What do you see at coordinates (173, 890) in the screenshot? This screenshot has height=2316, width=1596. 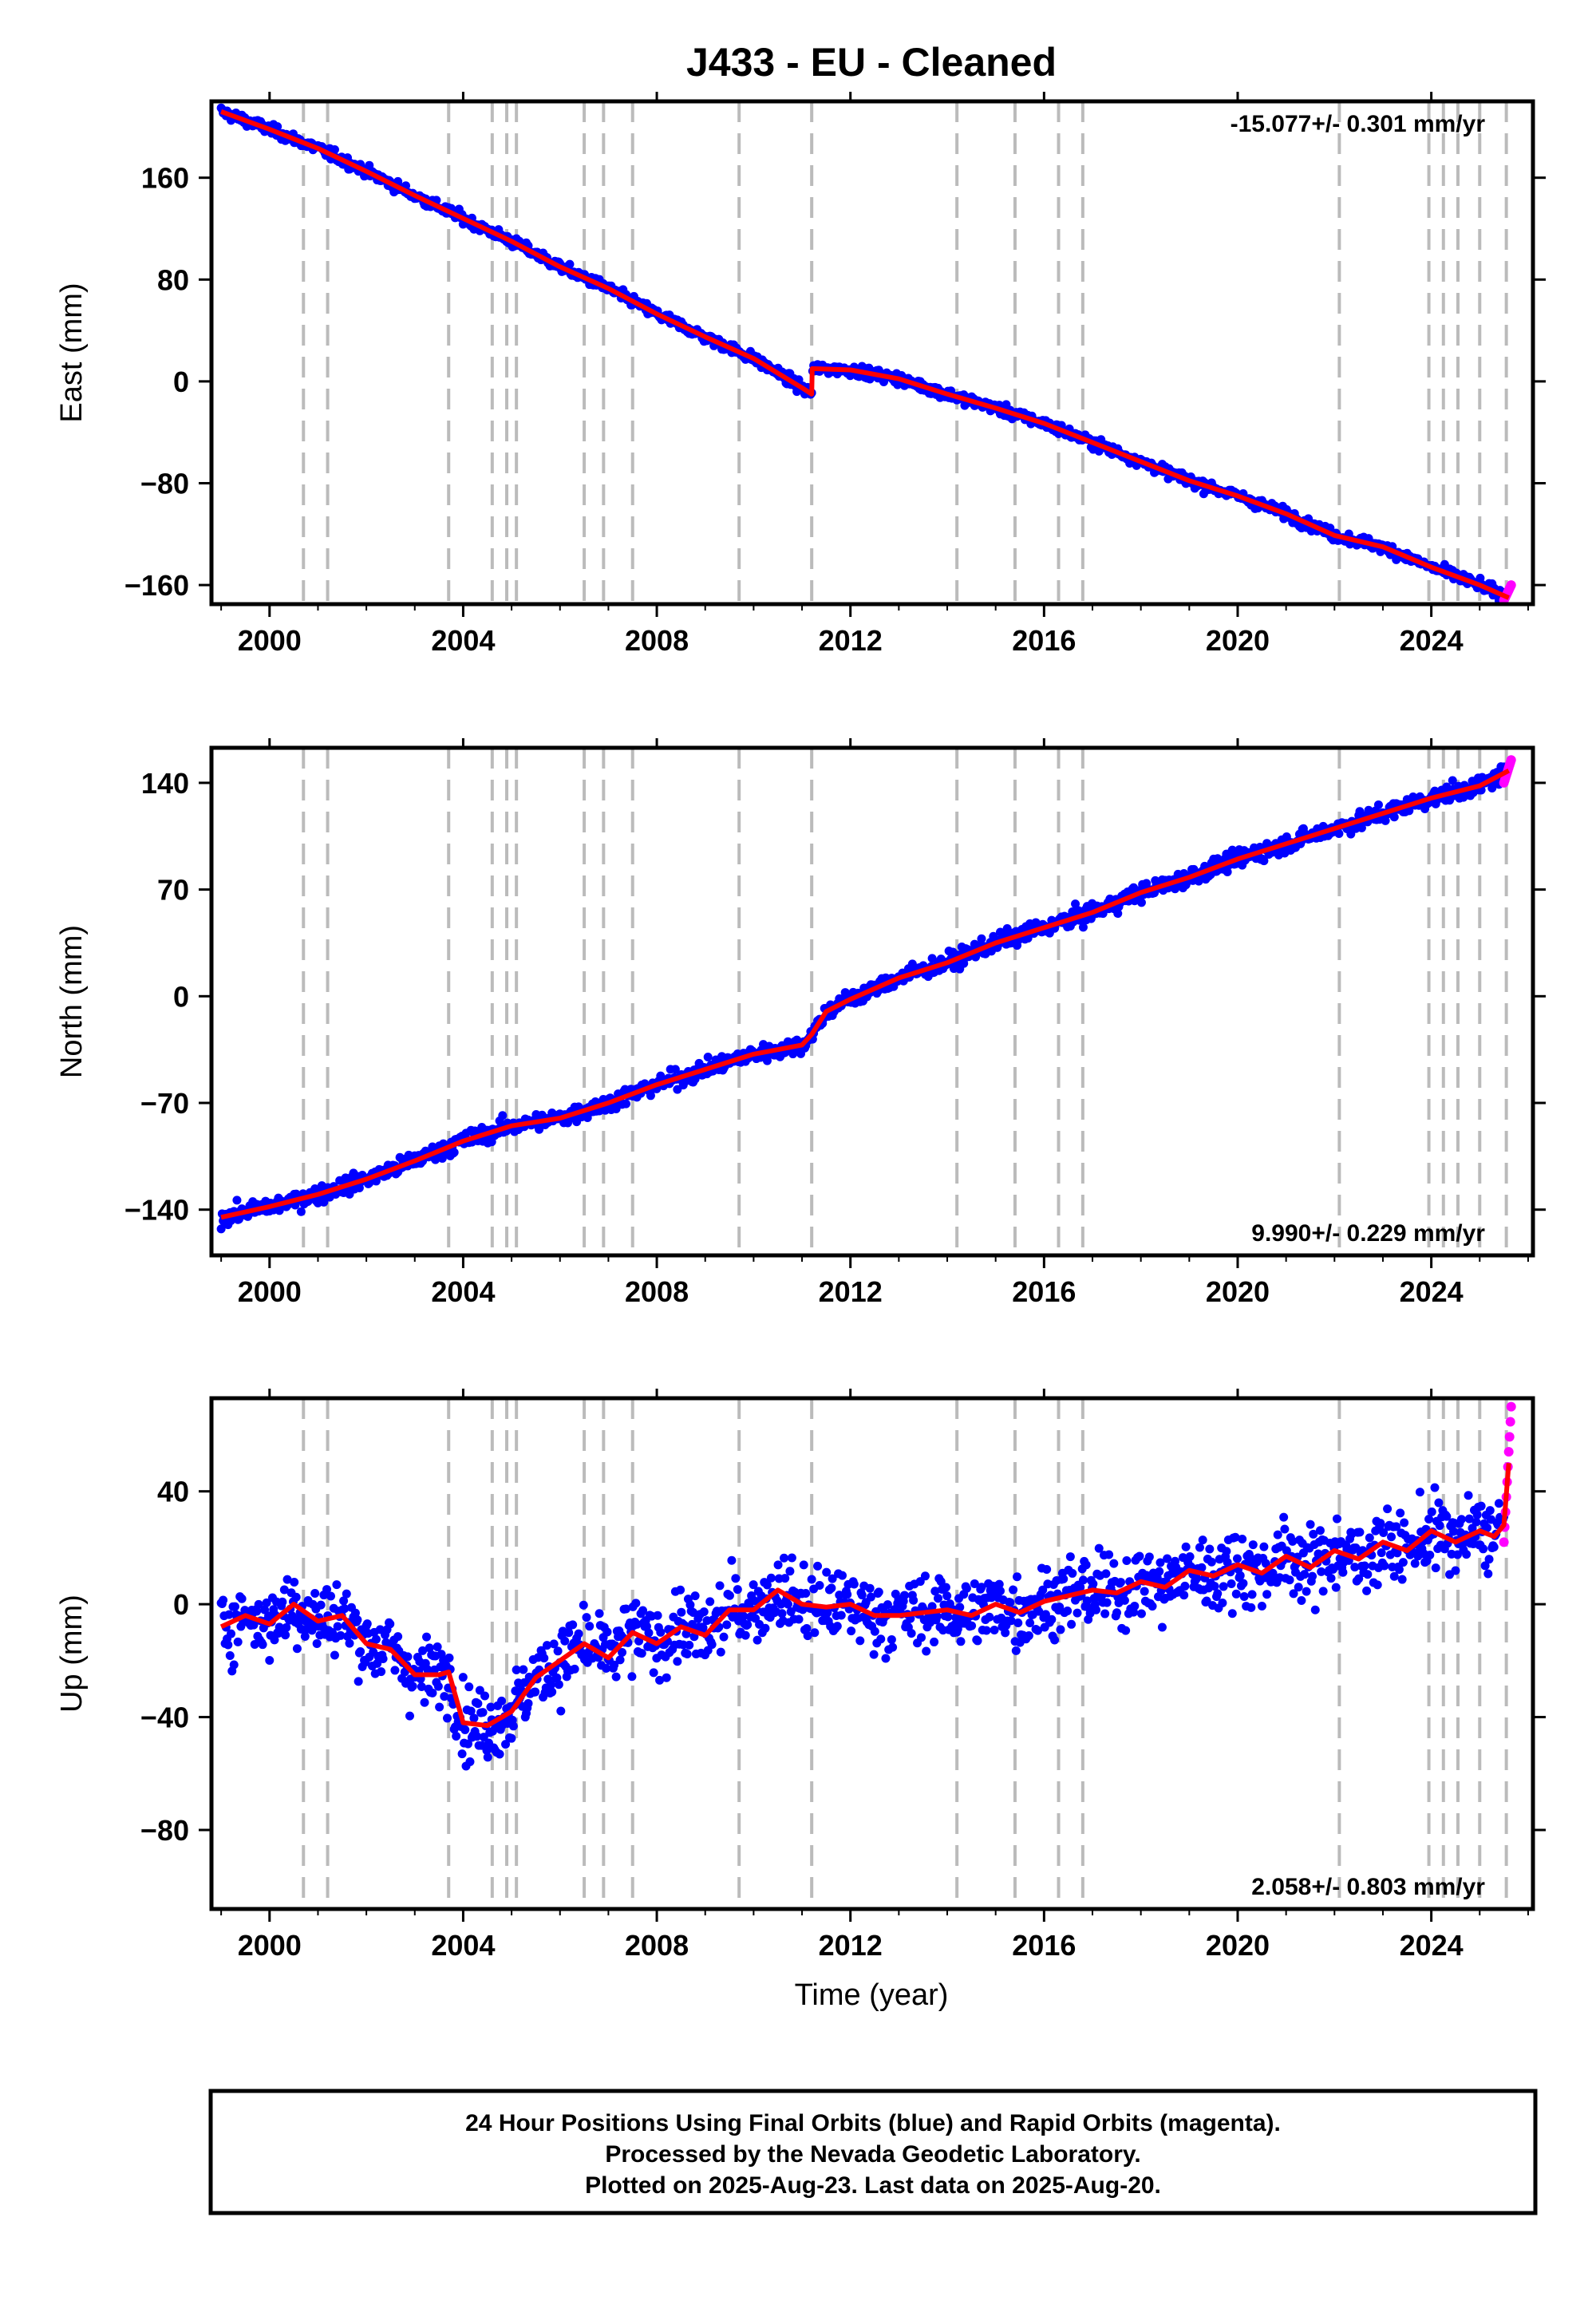 I see `y-tick-label: 70` at bounding box center [173, 890].